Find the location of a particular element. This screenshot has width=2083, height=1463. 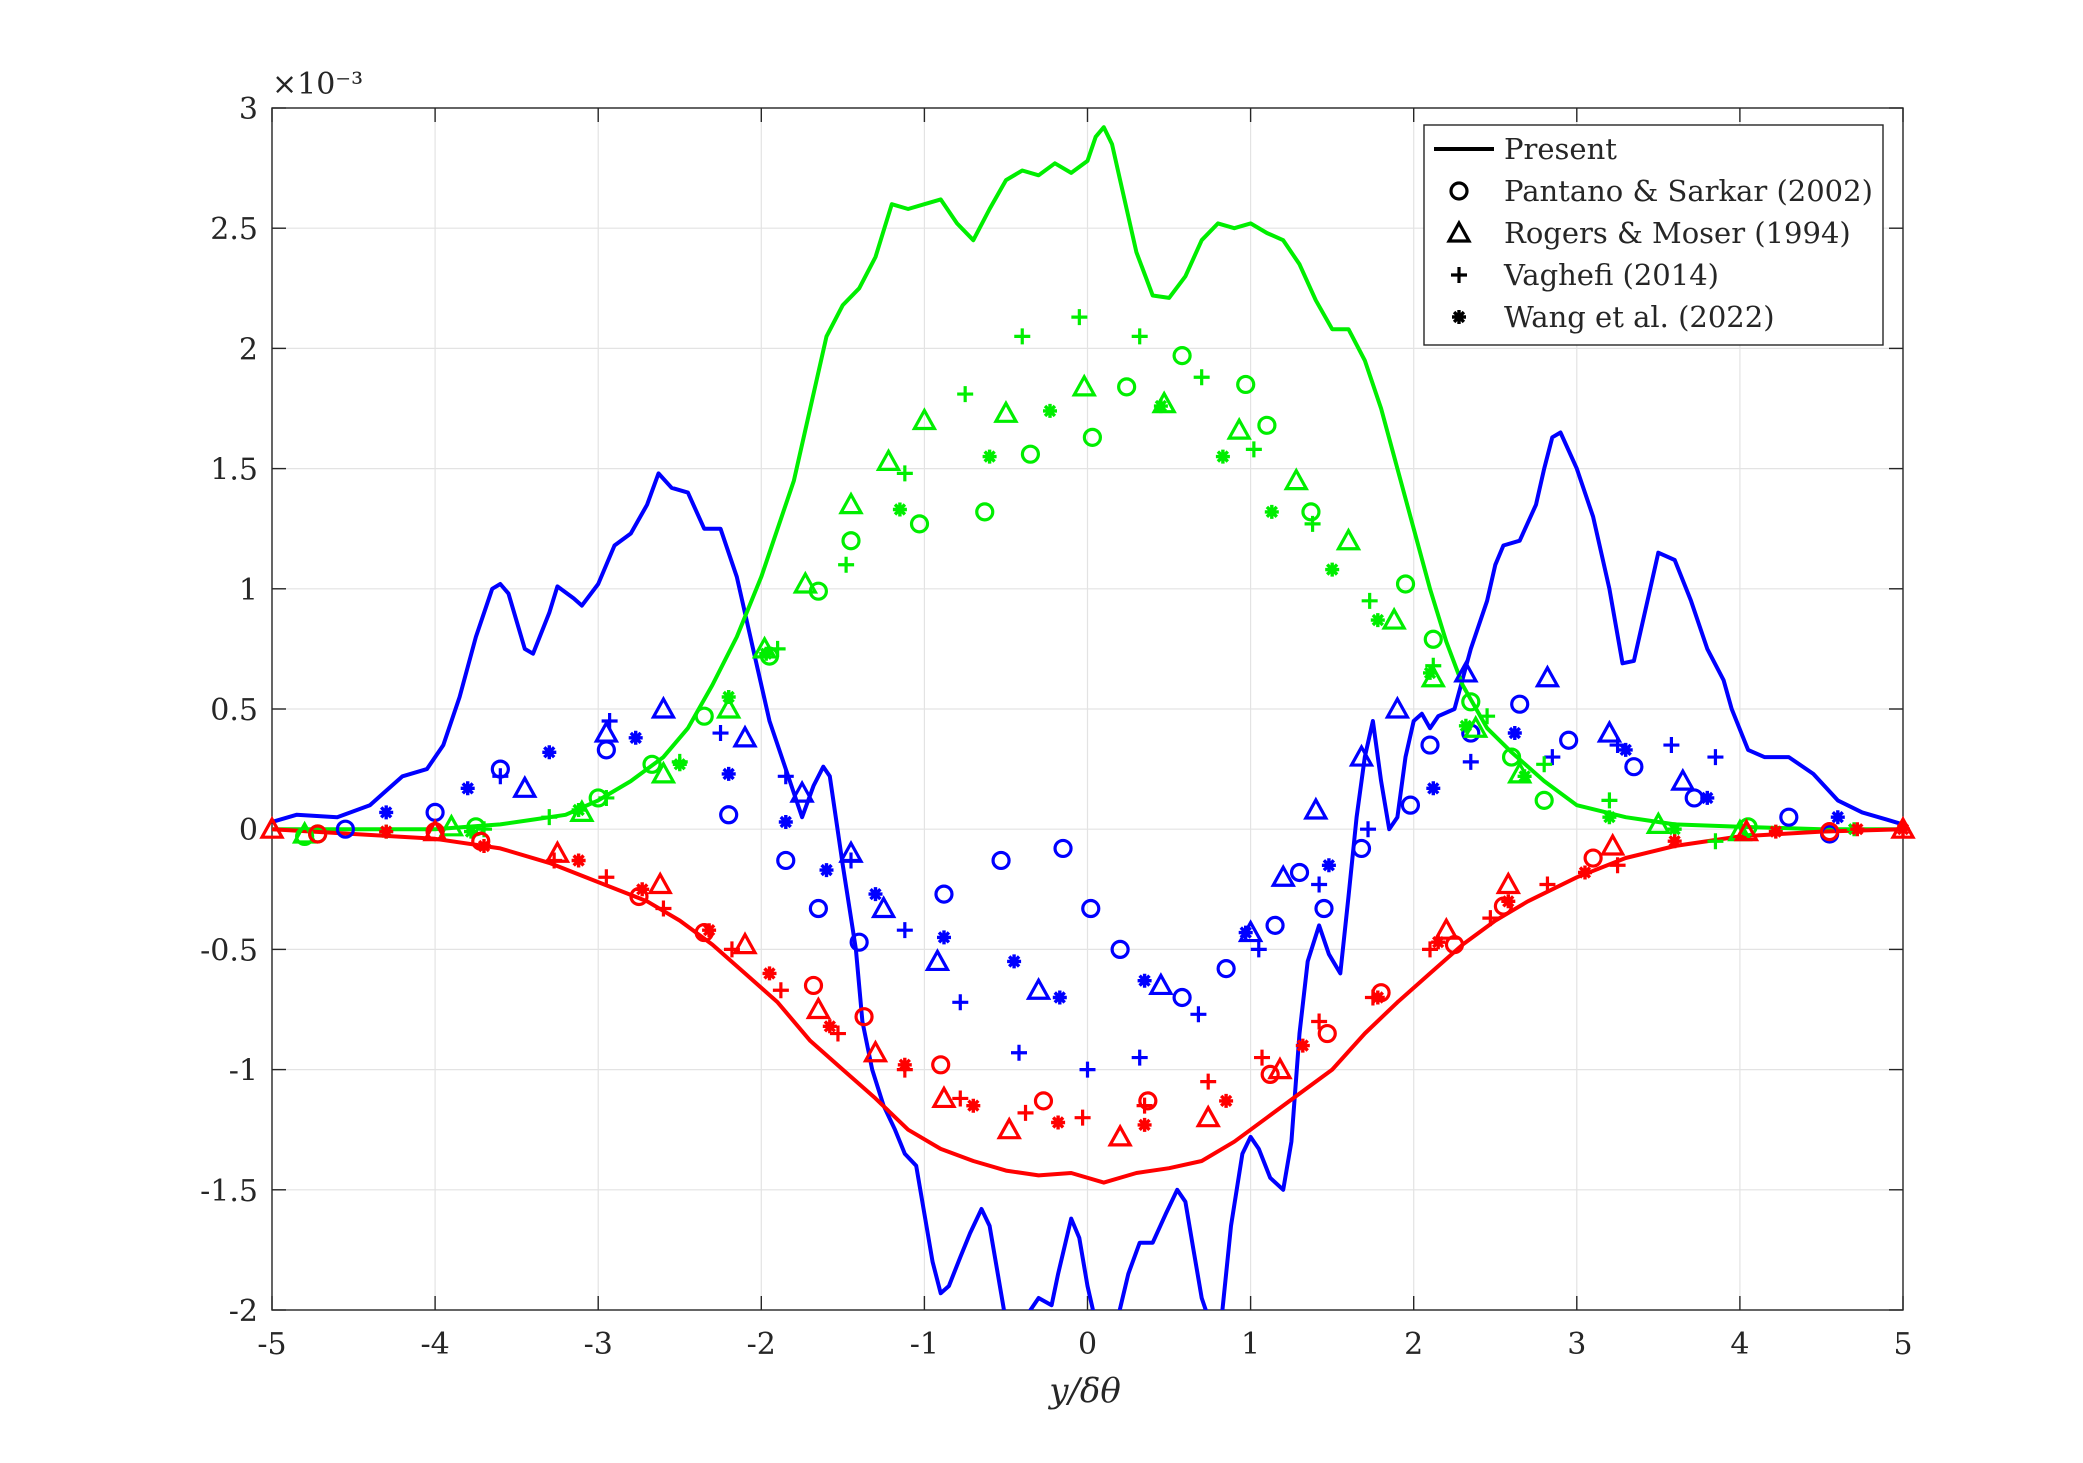

y-tick-label: 2.5 is located at coordinates (234, 229).